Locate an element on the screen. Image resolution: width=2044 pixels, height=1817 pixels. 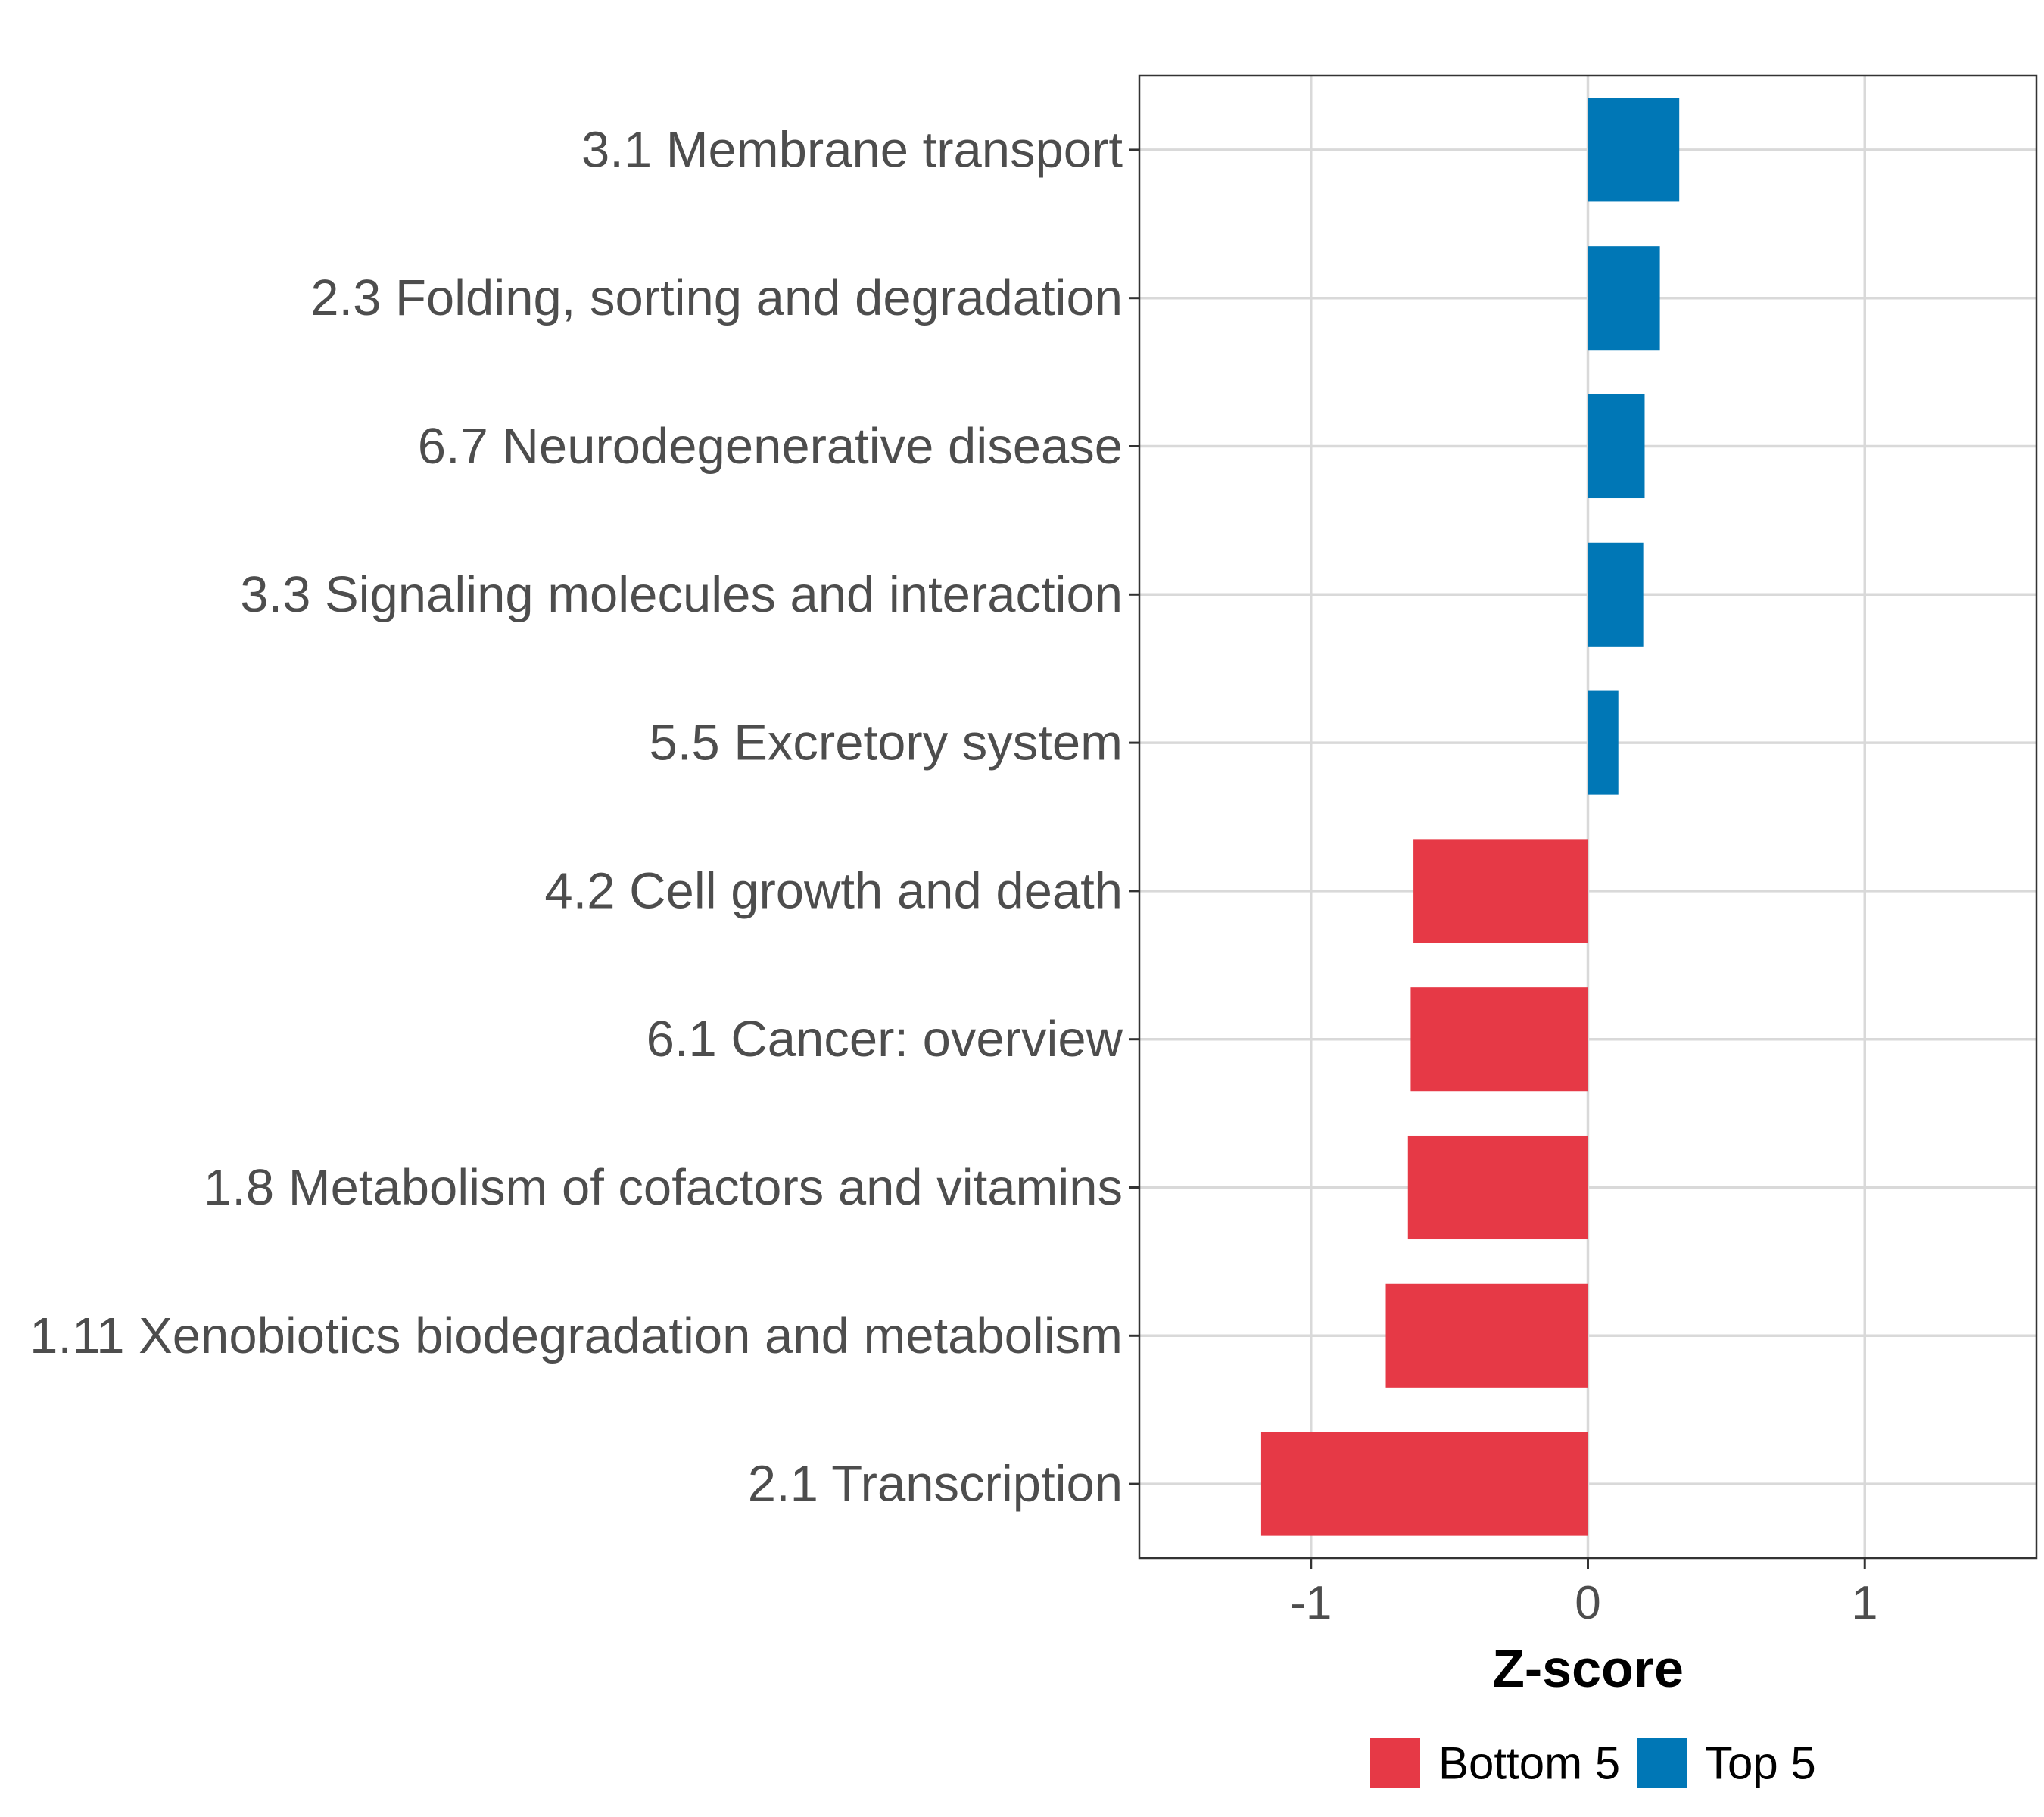
x-axis-title: Z-score is located at coordinates (1588, 1668).